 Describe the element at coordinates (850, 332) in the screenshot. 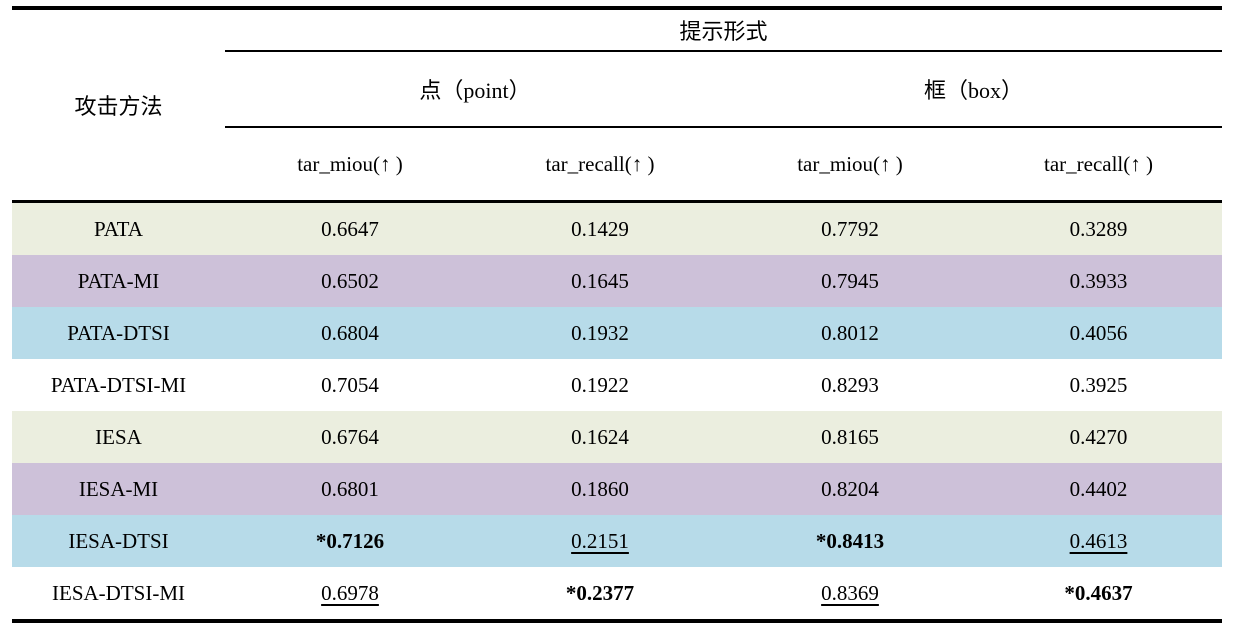

I see `metric-value: 0.8012` at that location.